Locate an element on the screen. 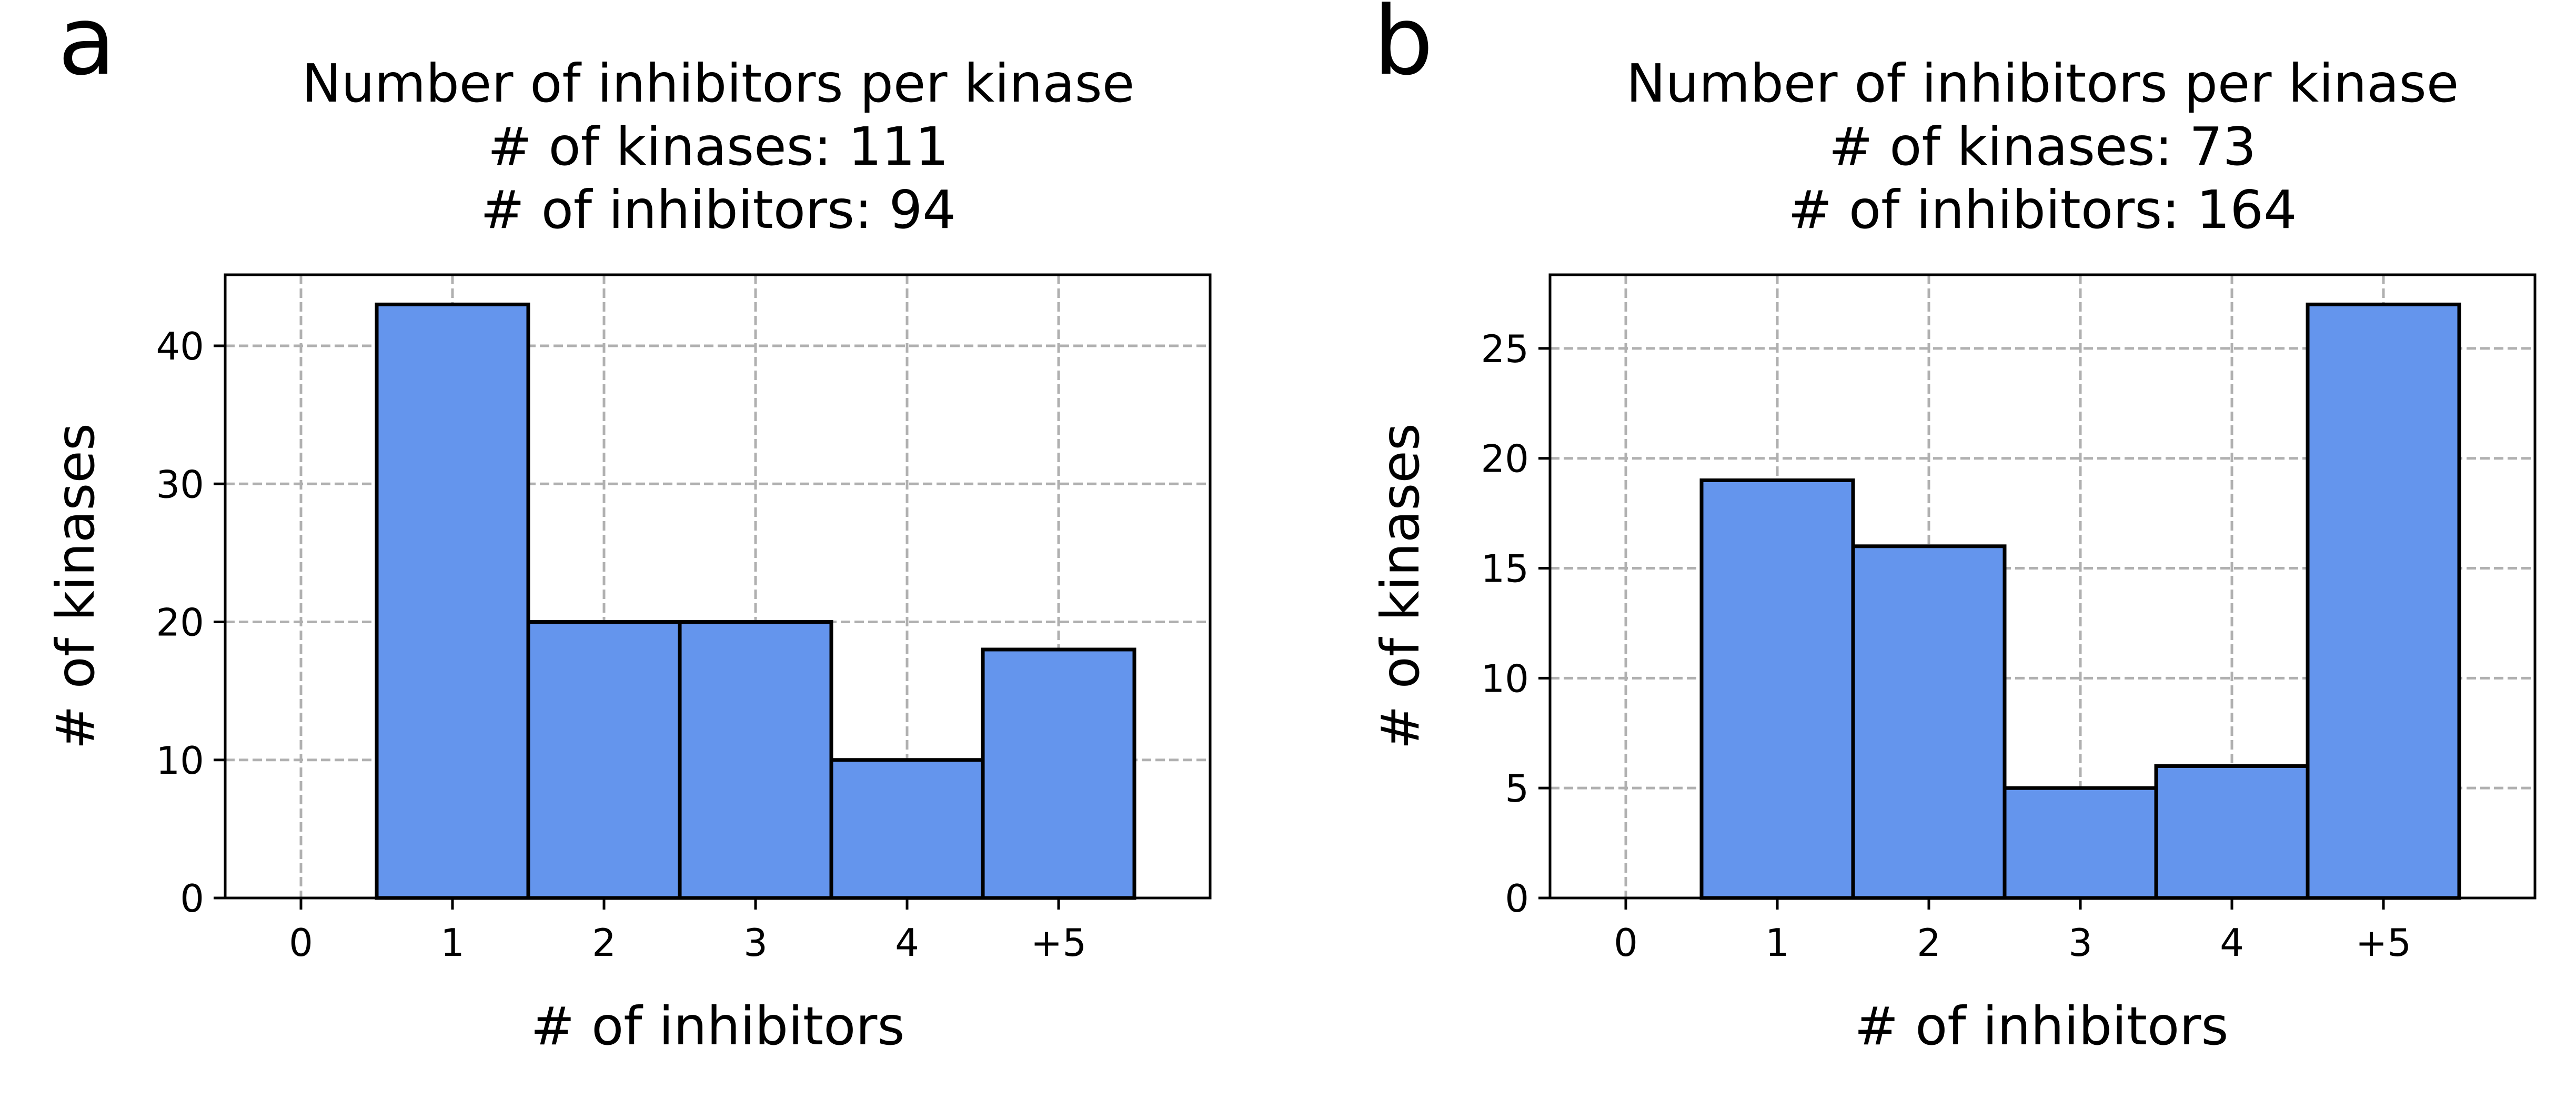  x-tick-label-b-2: 2 is located at coordinates (1929, 943).